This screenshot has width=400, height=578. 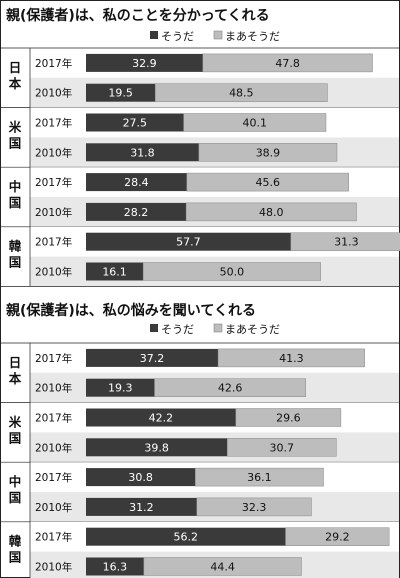 I want to click on bar-row: 2010年 19.3 42.6, so click(x=214, y=387).